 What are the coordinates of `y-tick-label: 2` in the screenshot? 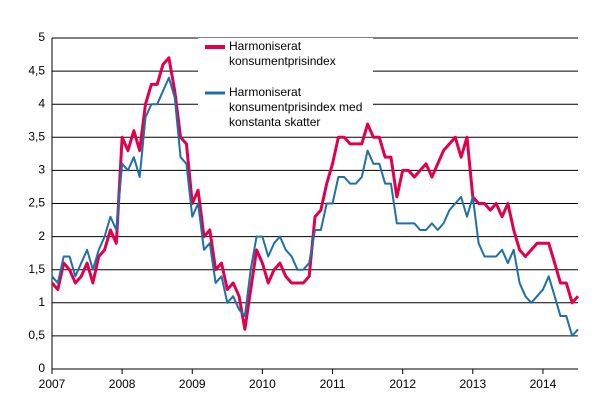 It's located at (41, 236).